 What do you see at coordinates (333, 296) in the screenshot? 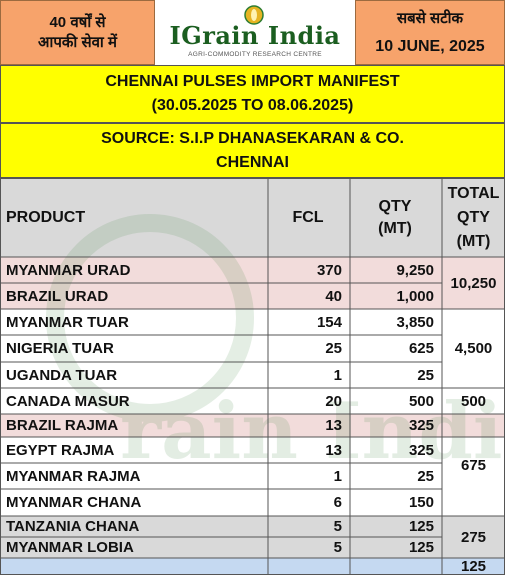
I see `fcl-cell: 40` at bounding box center [333, 296].